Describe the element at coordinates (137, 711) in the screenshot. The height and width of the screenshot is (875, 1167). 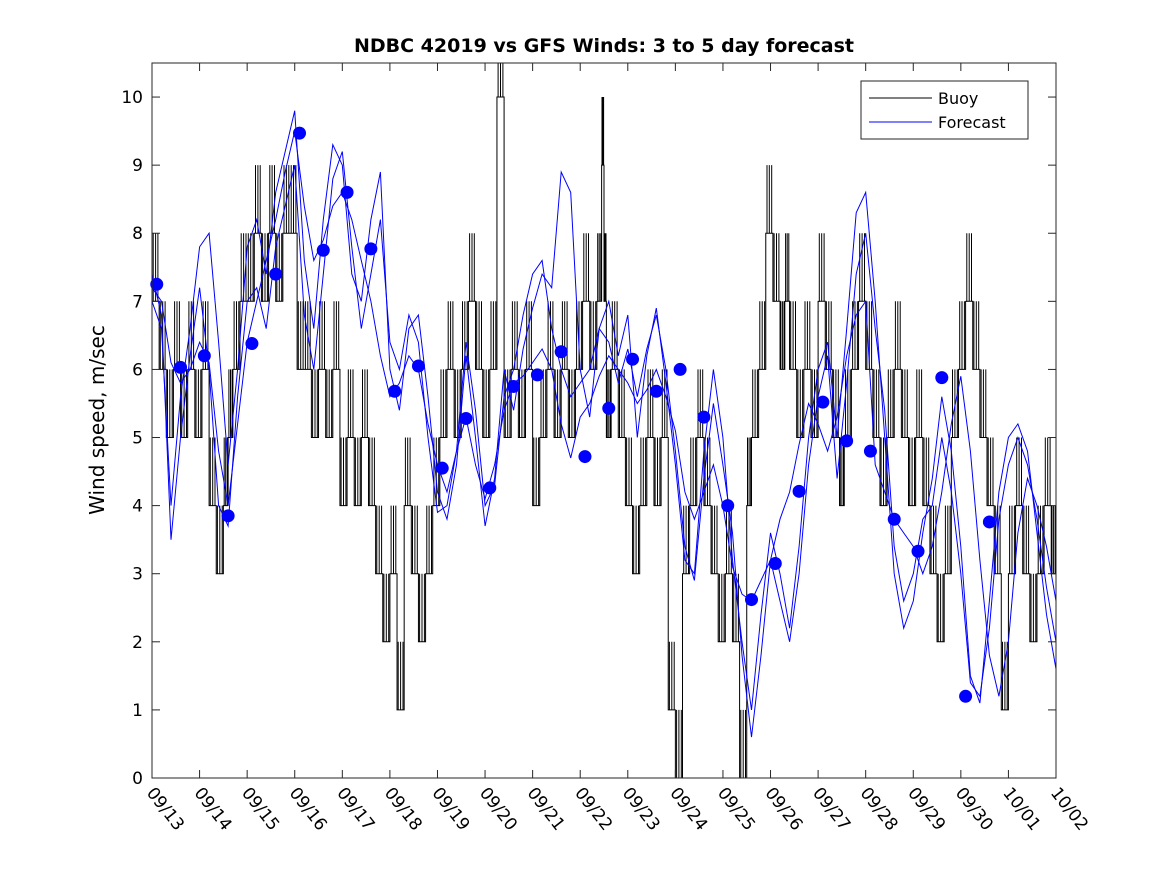
I see `y-tick-label: 1` at that location.